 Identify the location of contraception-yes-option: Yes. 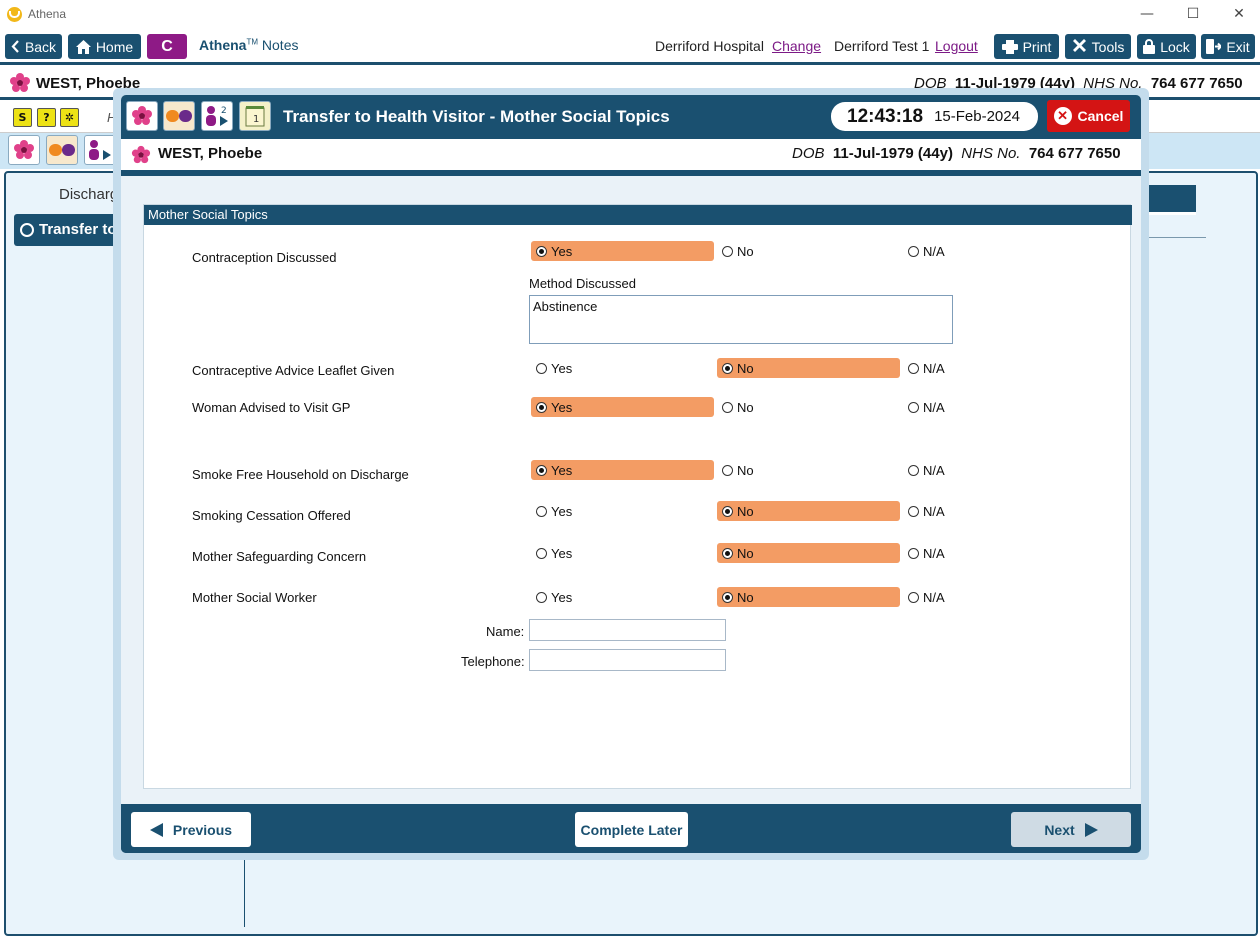
(622, 251).